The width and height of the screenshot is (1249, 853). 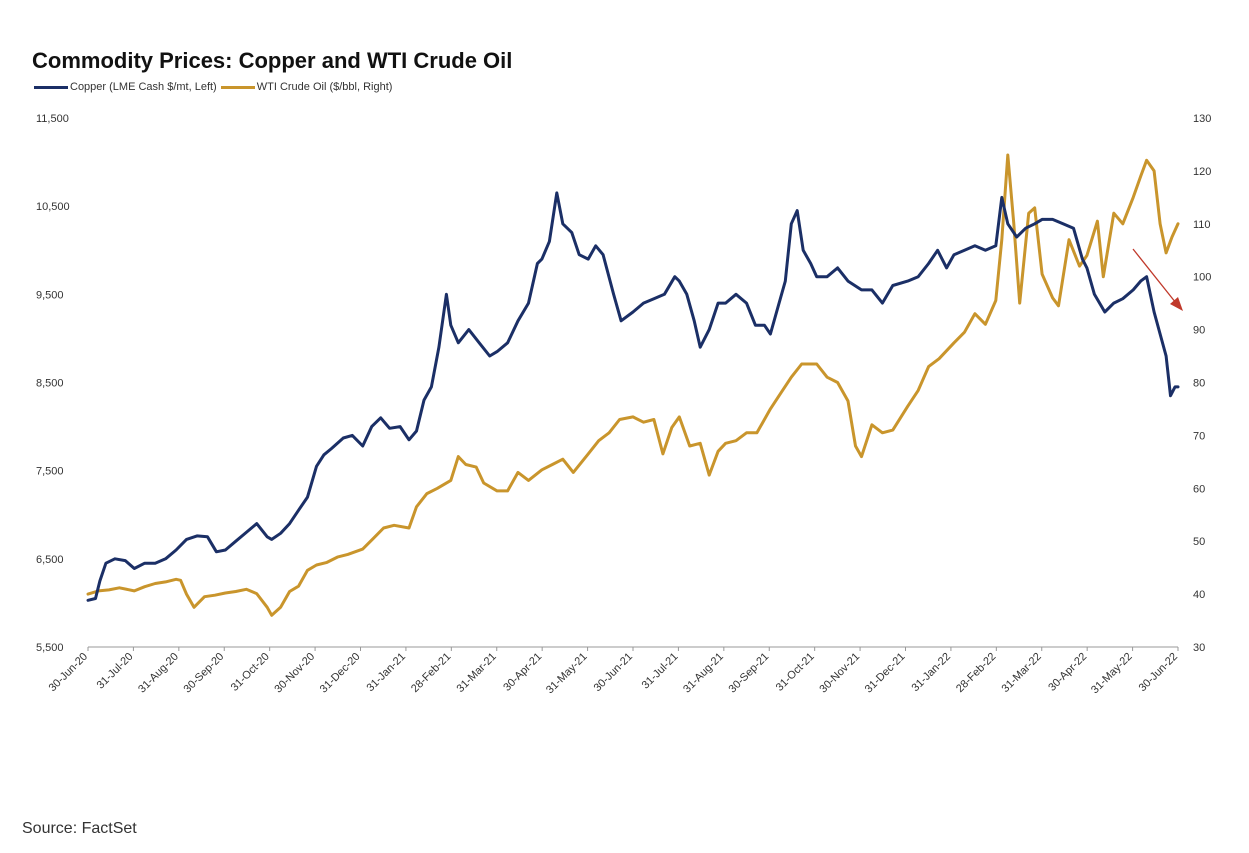 What do you see at coordinates (143, 87) in the screenshot?
I see `legend-label-copper: Copper (LME Cash $/mt, Left)` at bounding box center [143, 87].